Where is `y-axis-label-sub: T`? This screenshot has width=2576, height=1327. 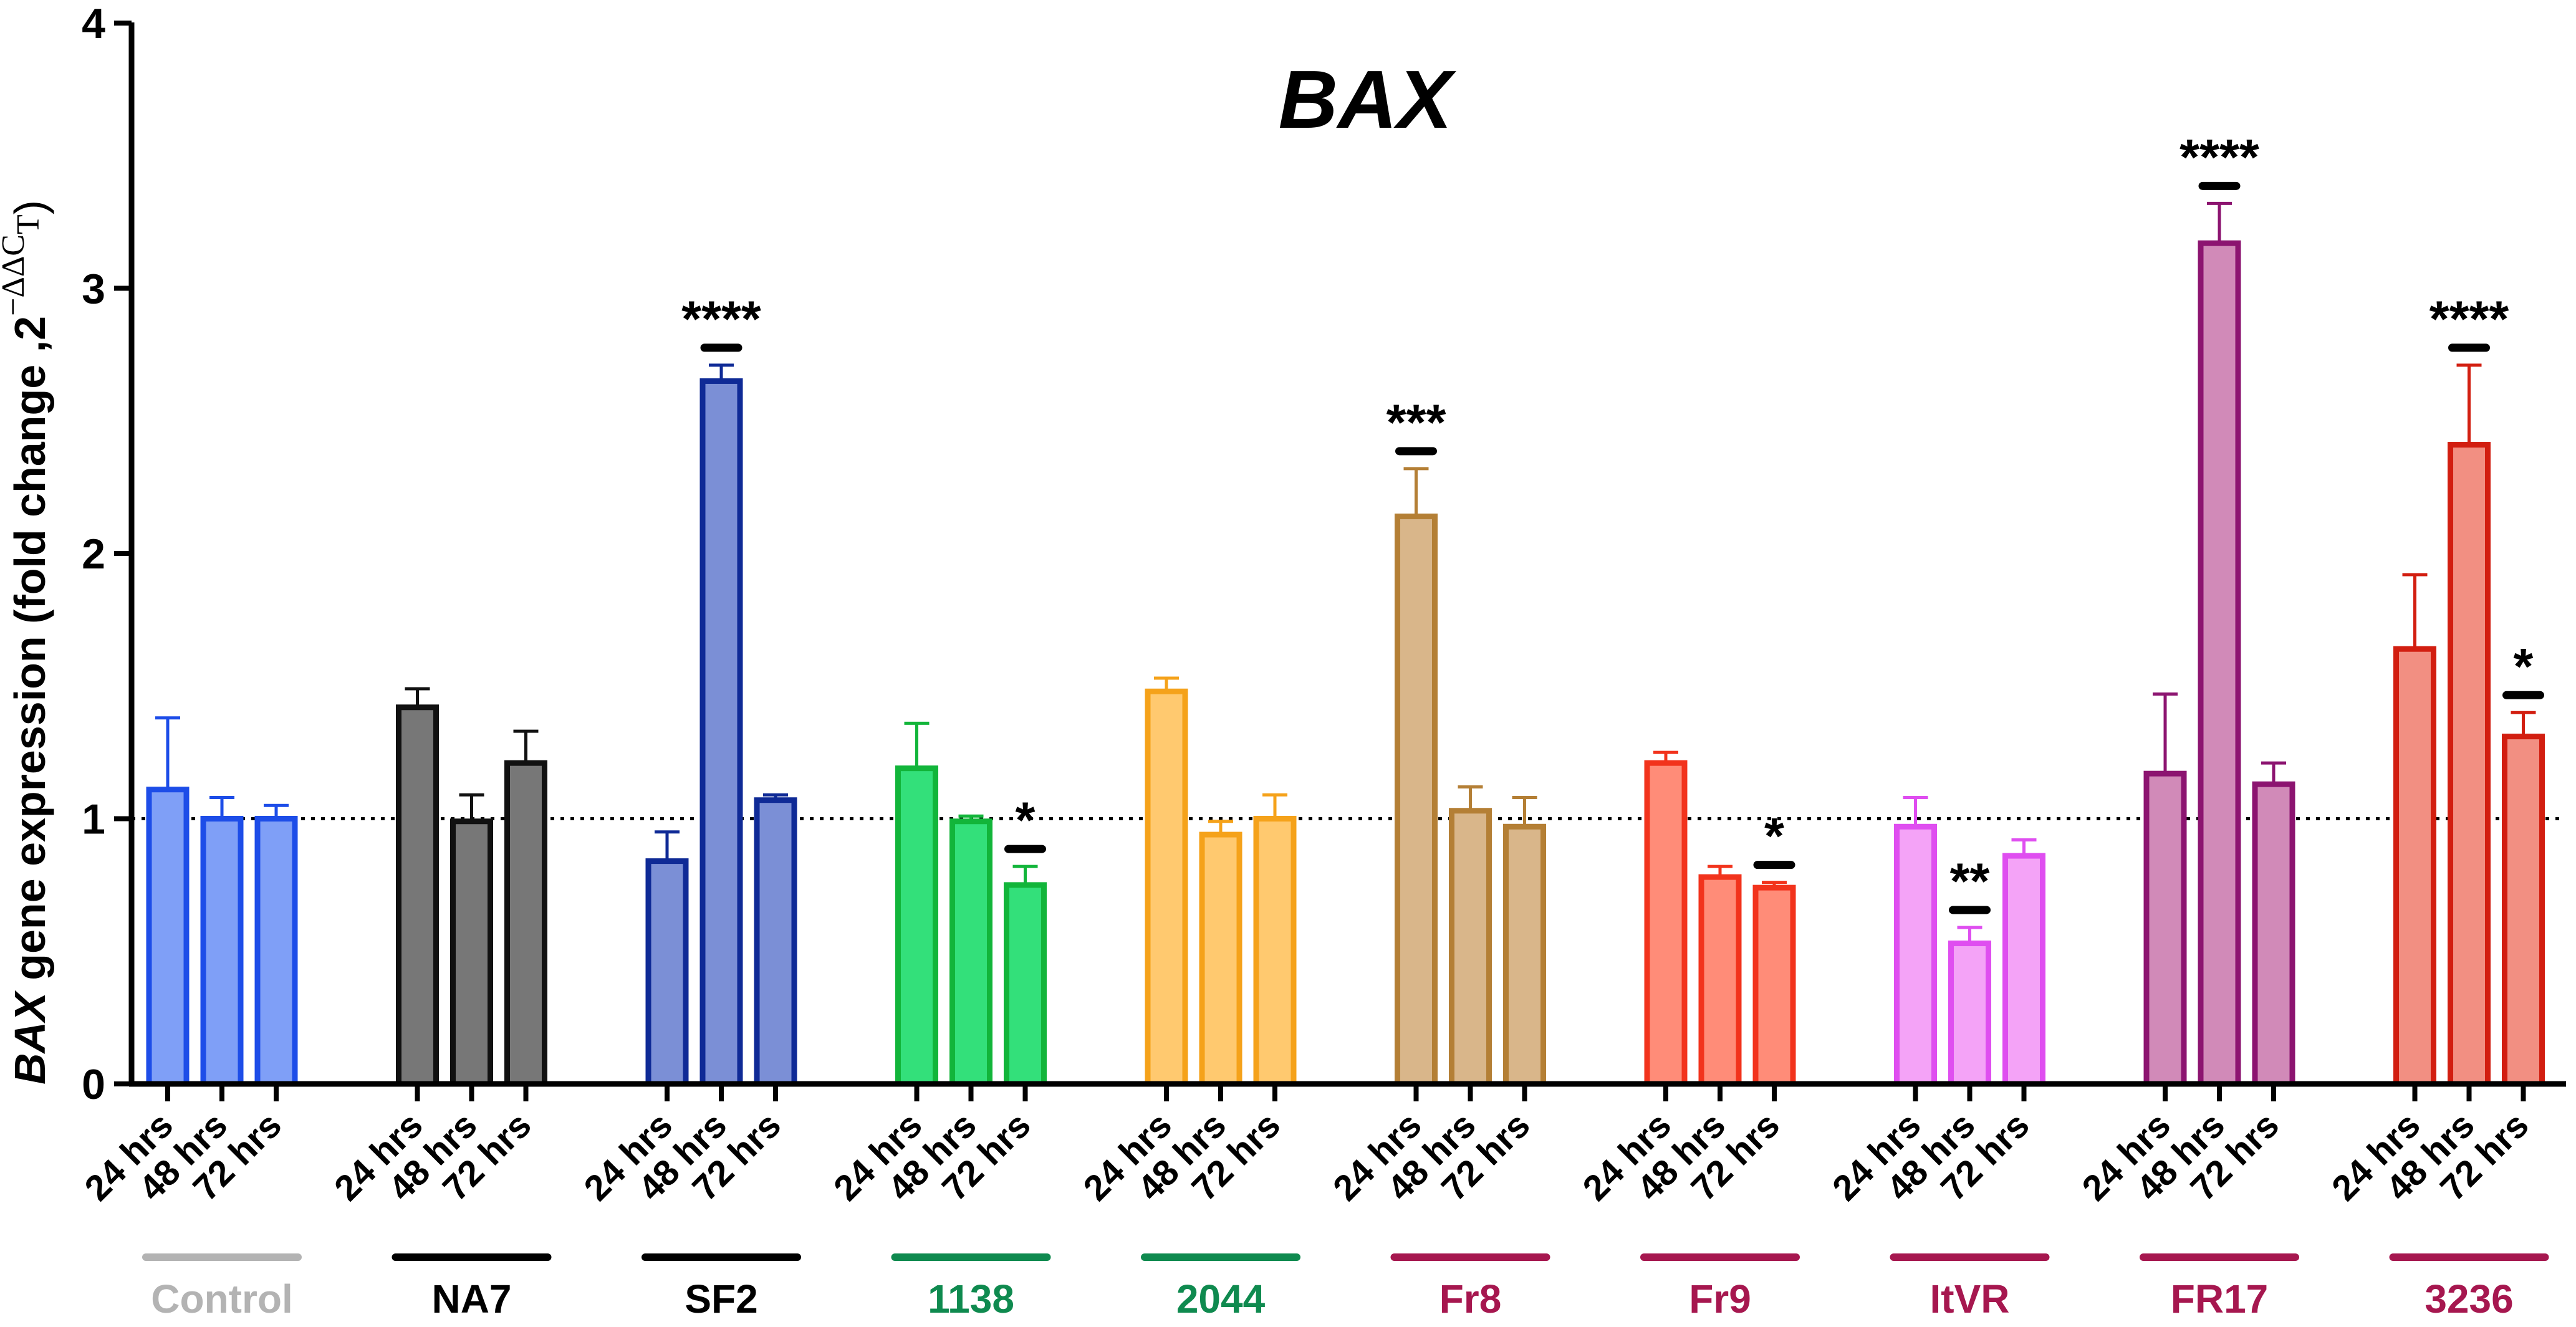
y-axis-label-sub: T is located at coordinates (28, 224).